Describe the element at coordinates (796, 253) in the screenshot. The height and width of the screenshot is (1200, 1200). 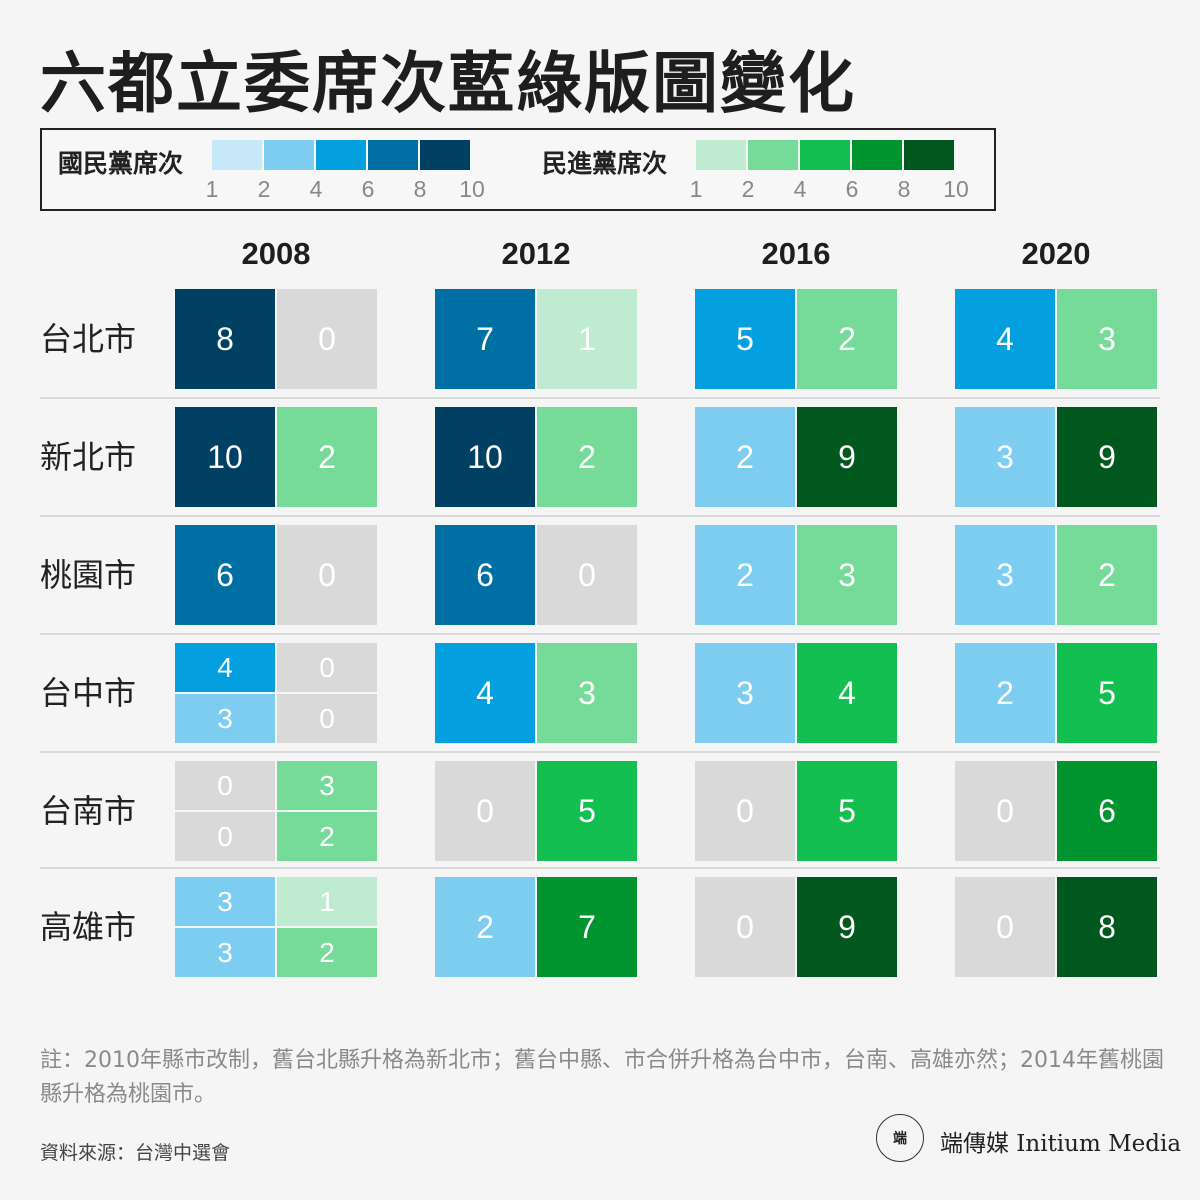
I see `year-header: 2016` at that location.